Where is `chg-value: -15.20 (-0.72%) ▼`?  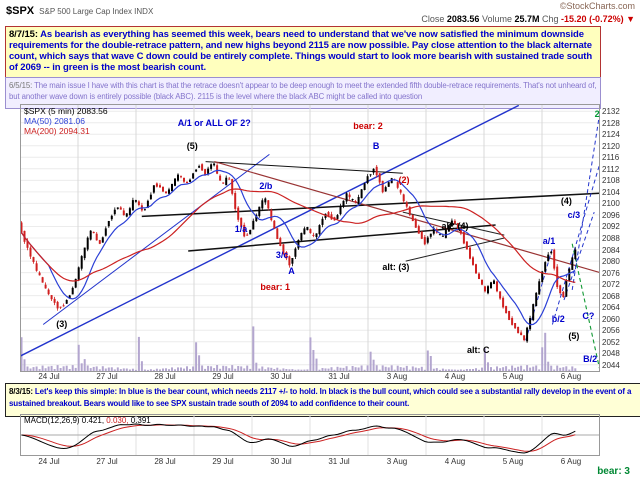
chg-value: -15.20 (-0.72%) ▼ is located at coordinates (598, 19).